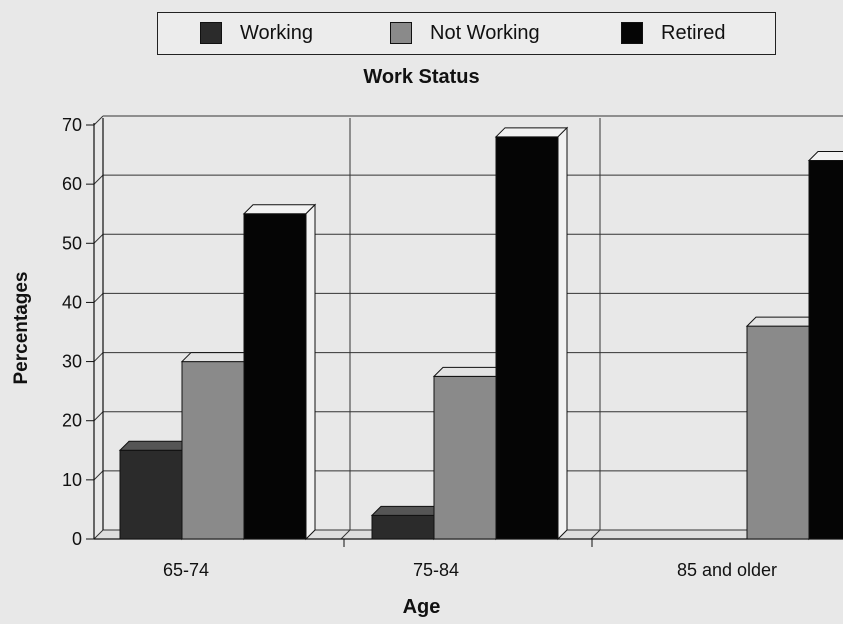  Describe the element at coordinates (632, 33) in the screenshot. I see `legend-swatch-retired` at that location.